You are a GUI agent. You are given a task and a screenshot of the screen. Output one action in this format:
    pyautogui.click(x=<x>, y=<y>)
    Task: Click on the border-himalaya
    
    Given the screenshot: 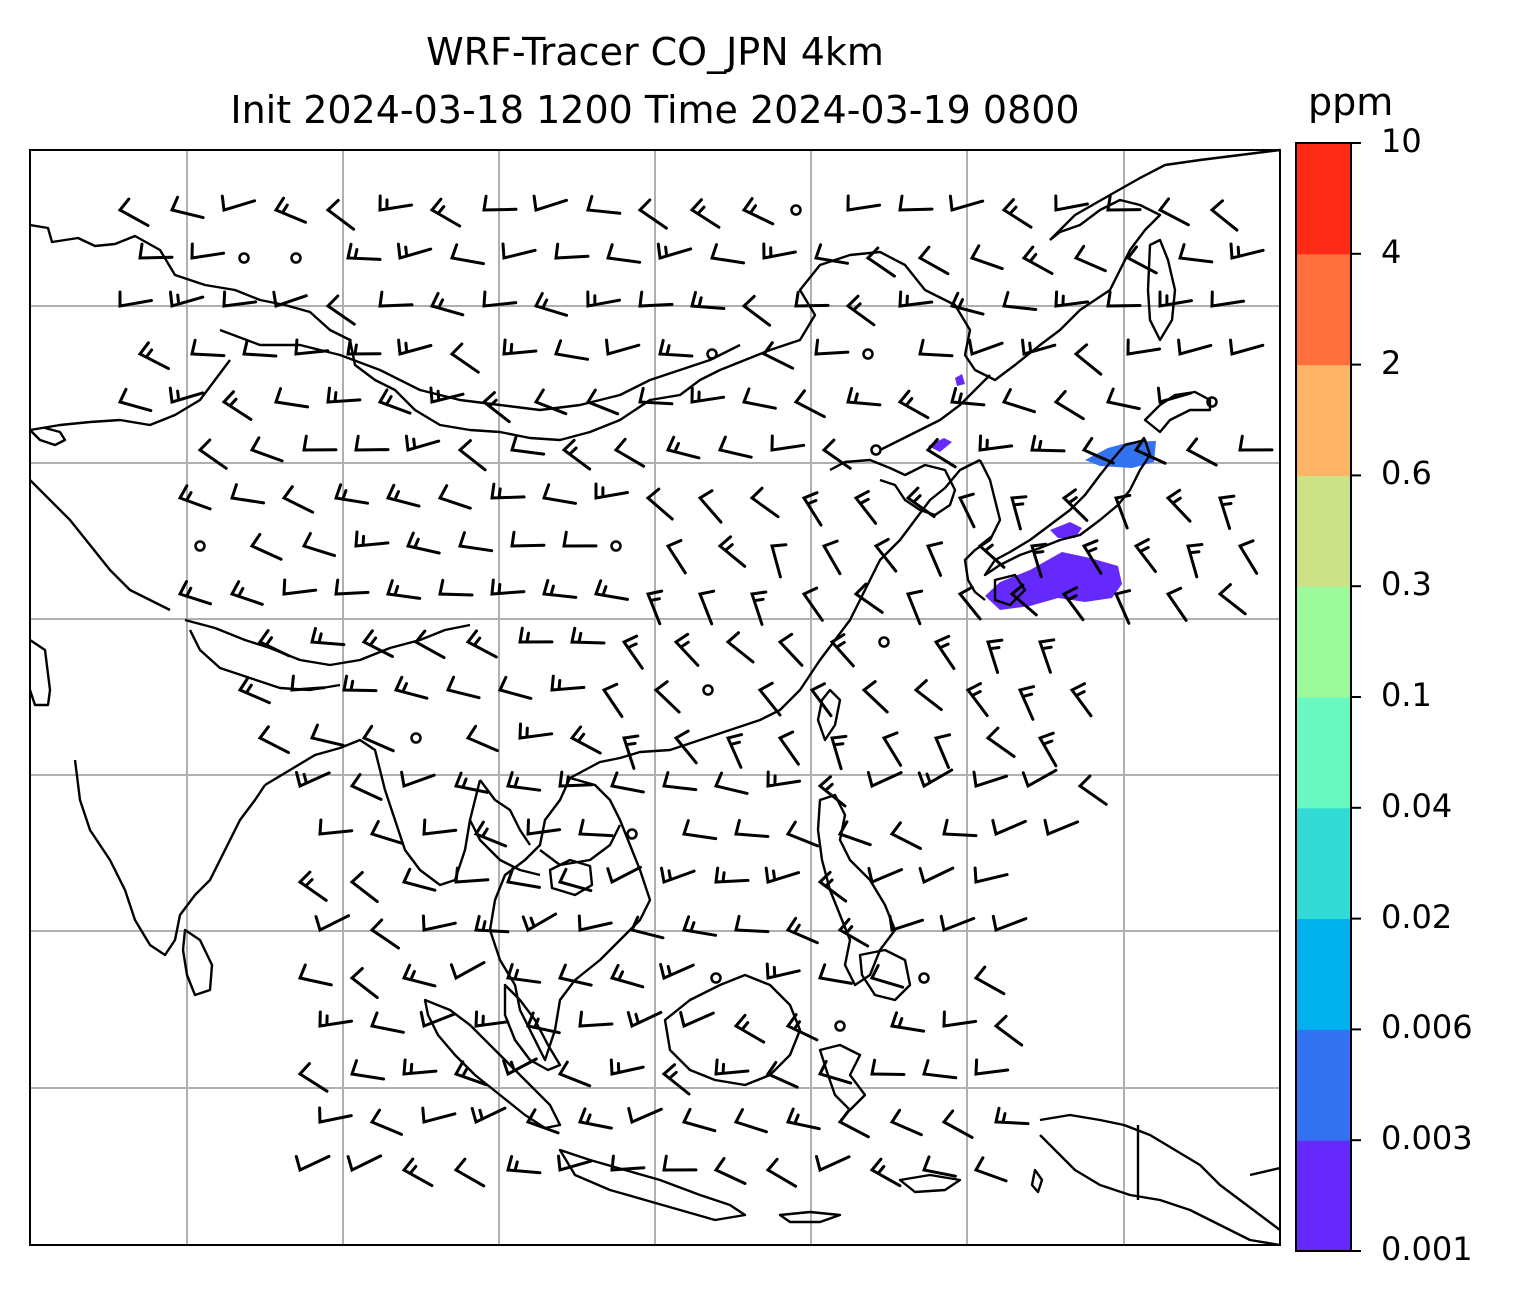 What is the action you would take?
    pyautogui.click(x=327, y=642)
    